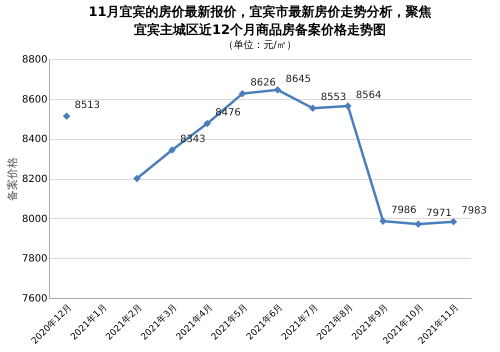  Describe the element at coordinates (35, 100) in the screenshot. I see `y-tick-label: 8600` at that location.